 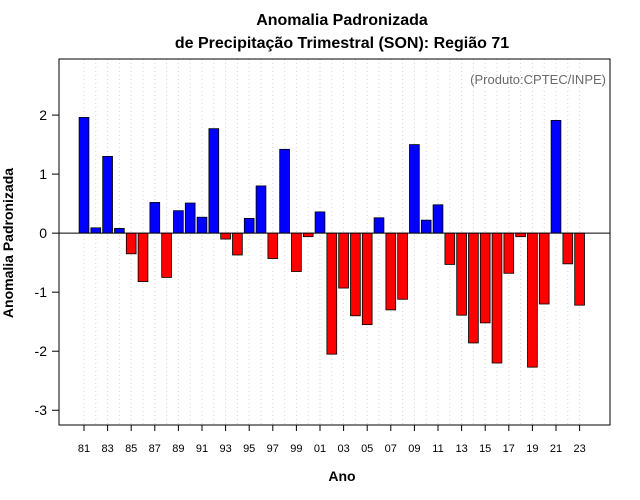 I want to click on x-tick-label: 05, so click(x=367, y=449).